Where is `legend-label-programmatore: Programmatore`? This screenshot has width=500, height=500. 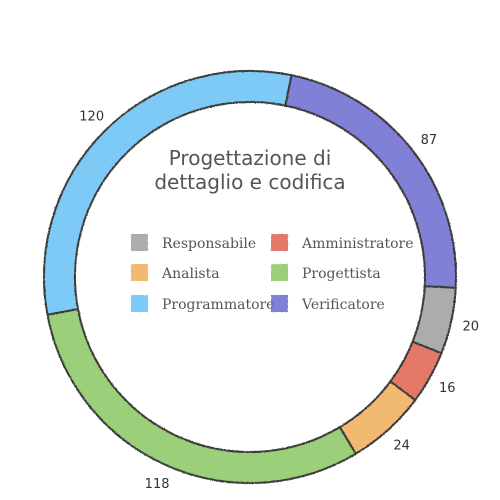 legend-label-programmatore: Programmatore is located at coordinates (218, 305).